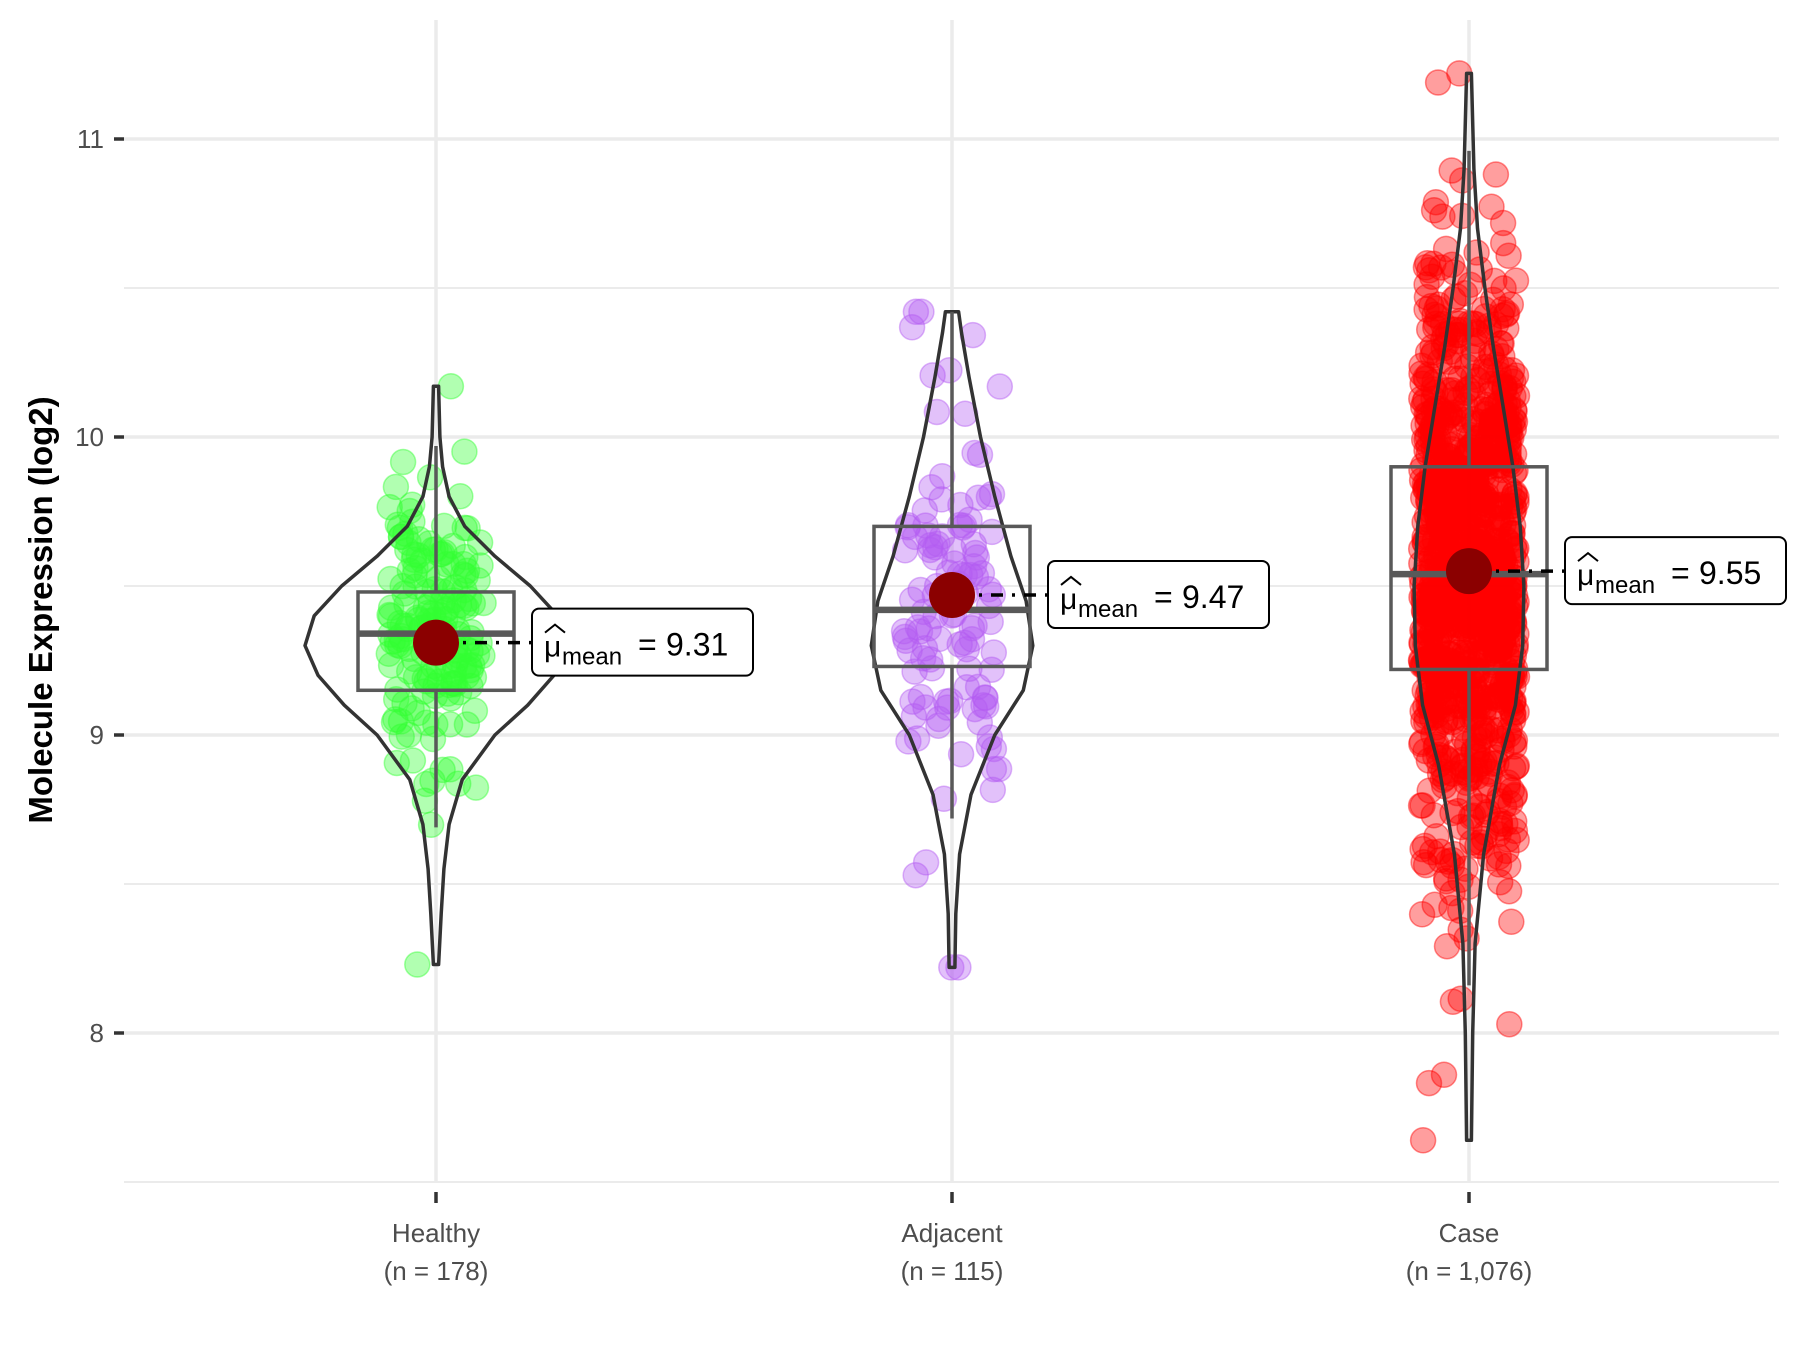 Image resolution: width=1800 pixels, height=1350 pixels. Describe the element at coordinates (1469, 1233) in the screenshot. I see `x-tick-label-case: Case` at that location.